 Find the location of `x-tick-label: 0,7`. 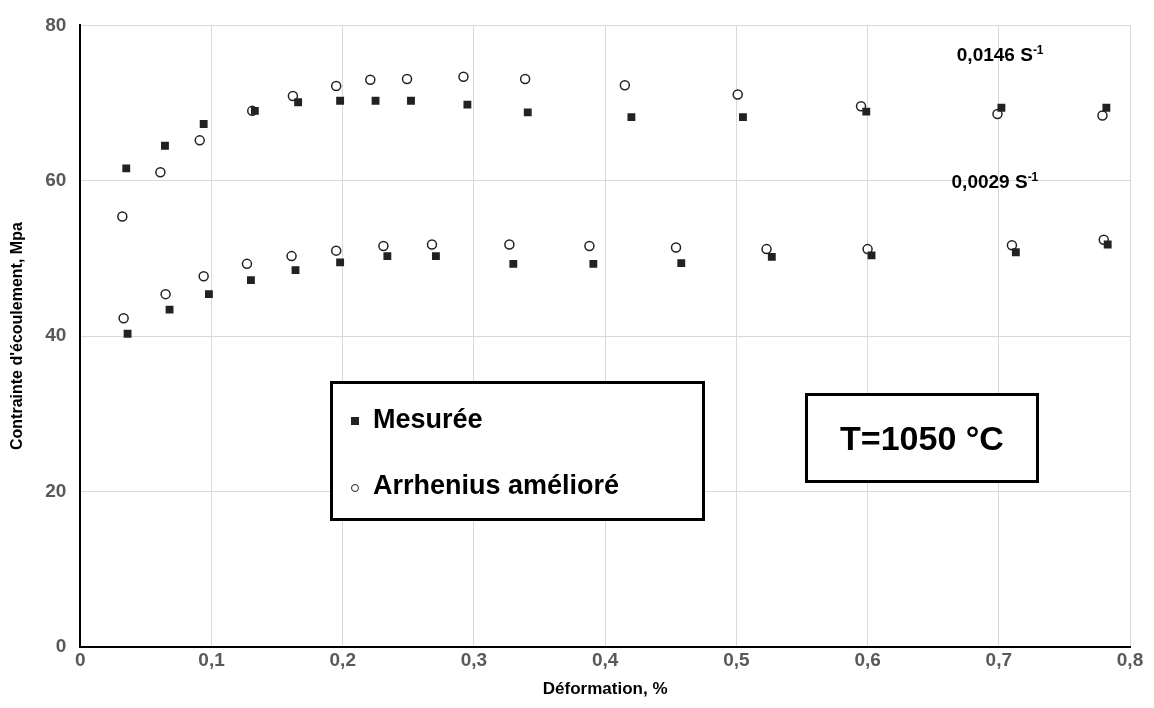

x-tick-label: 0,7 is located at coordinates (998, 660).